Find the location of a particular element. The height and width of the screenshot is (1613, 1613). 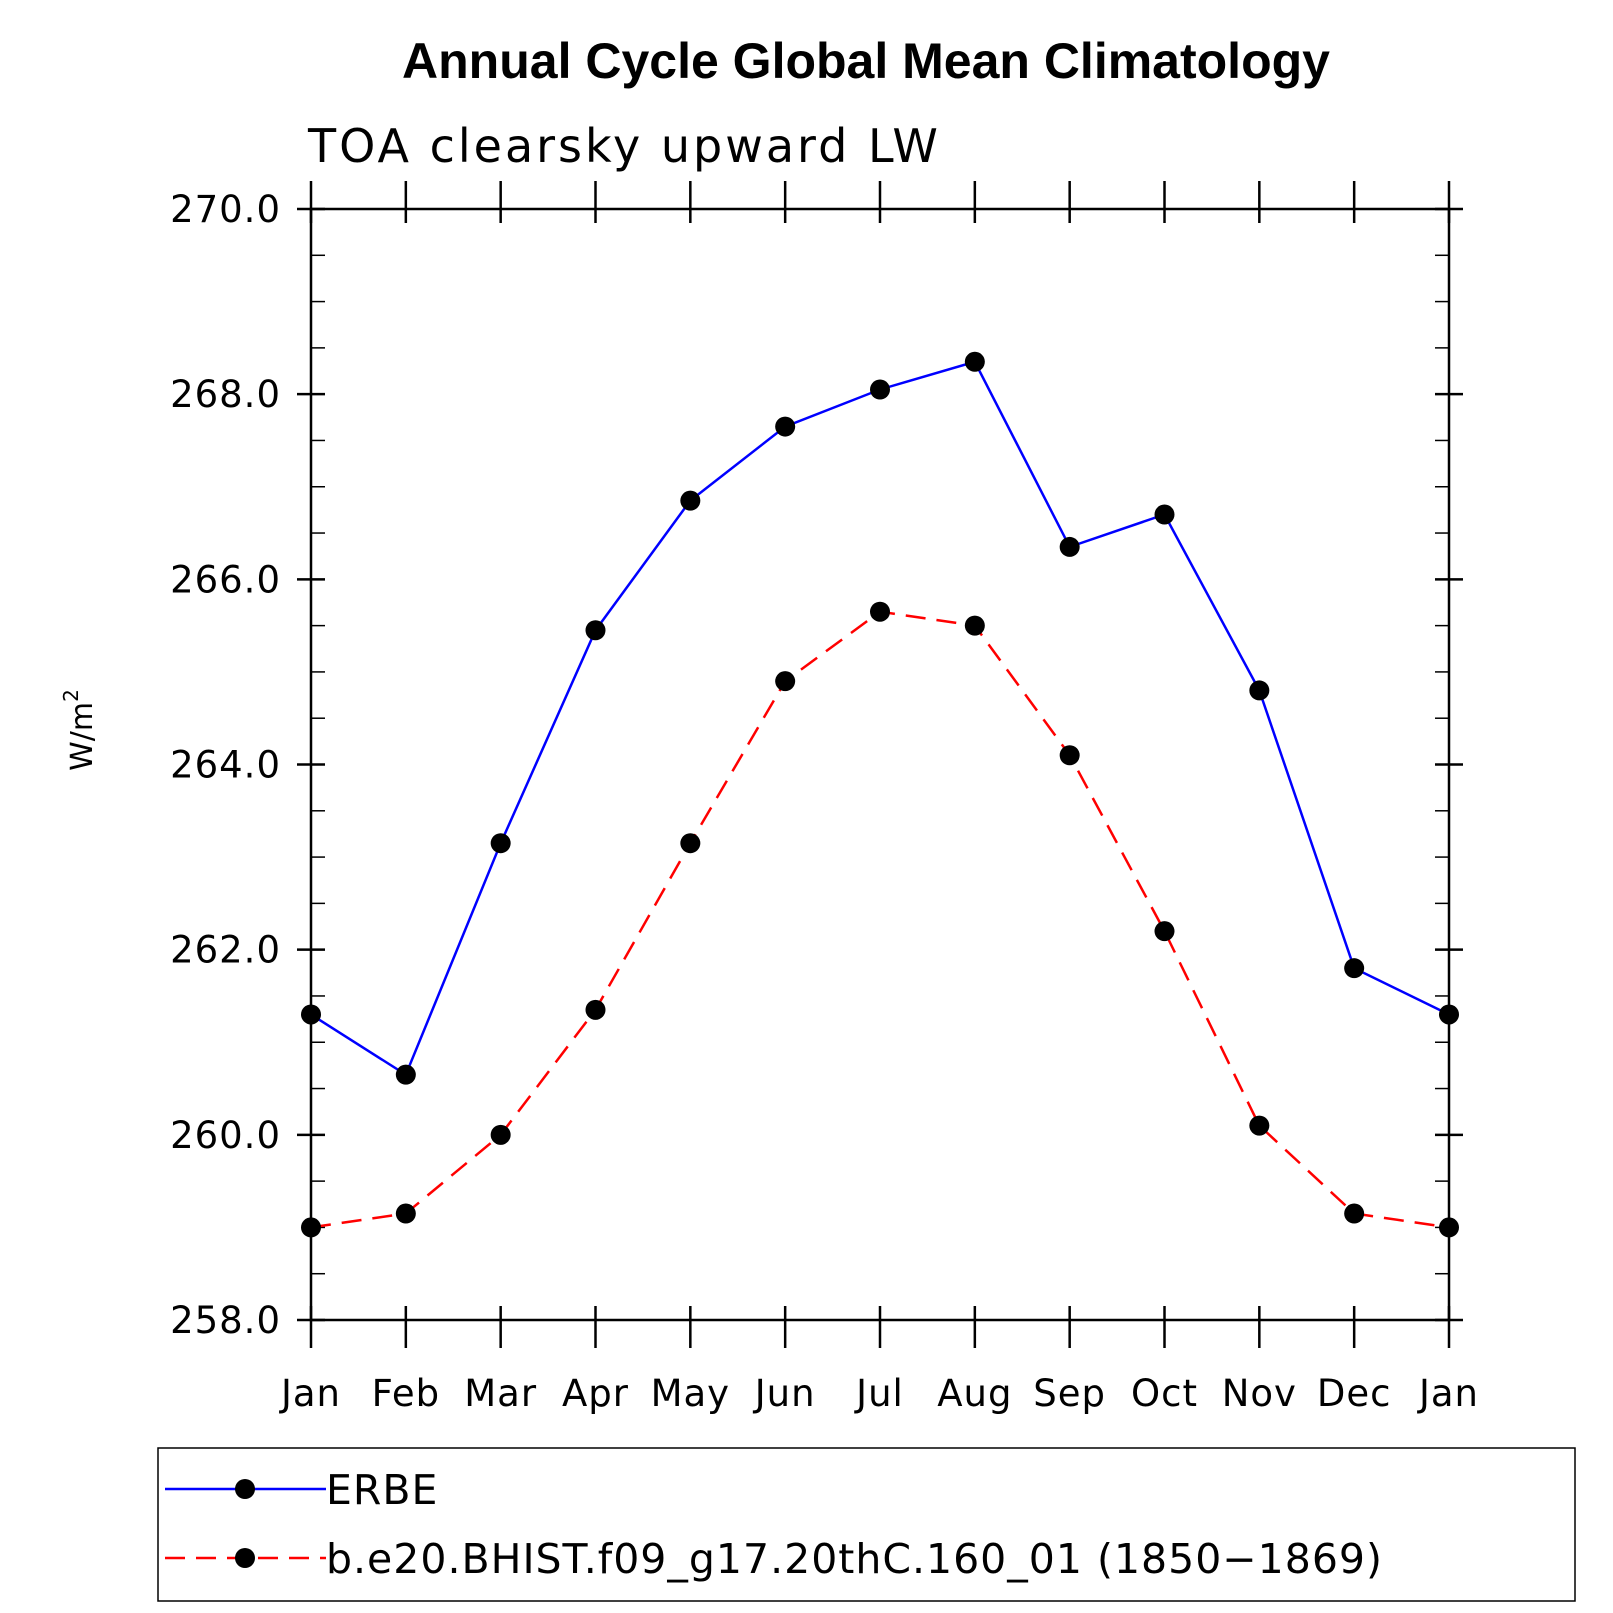

x-tick-label: Sep is located at coordinates (1069, 1393).